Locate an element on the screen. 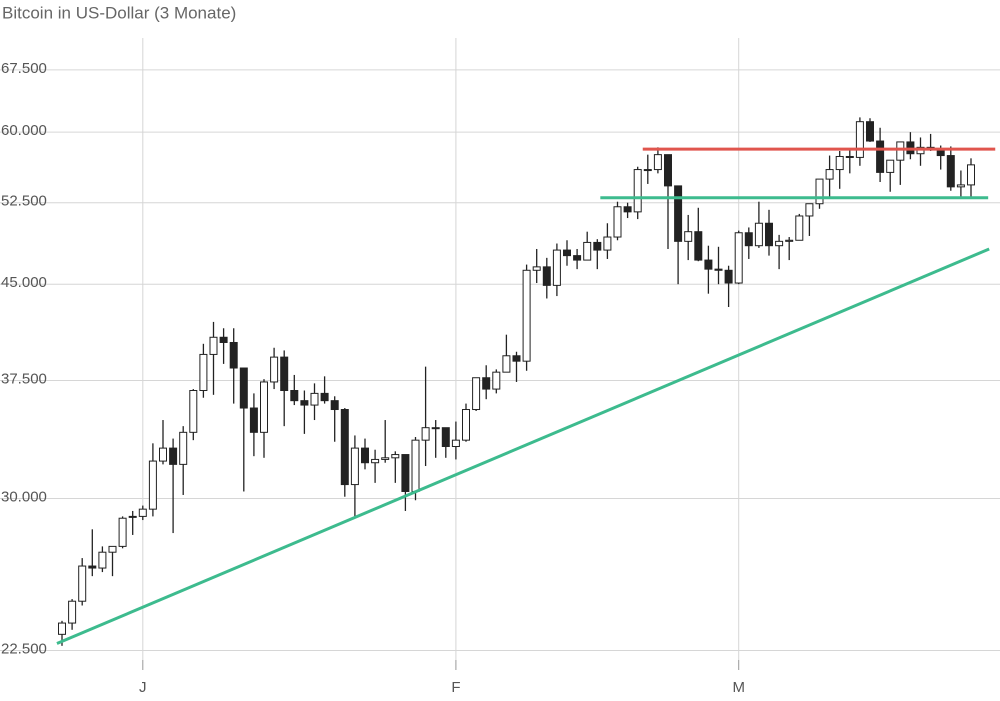  y-tick-label: 60.000 is located at coordinates (24, 130).